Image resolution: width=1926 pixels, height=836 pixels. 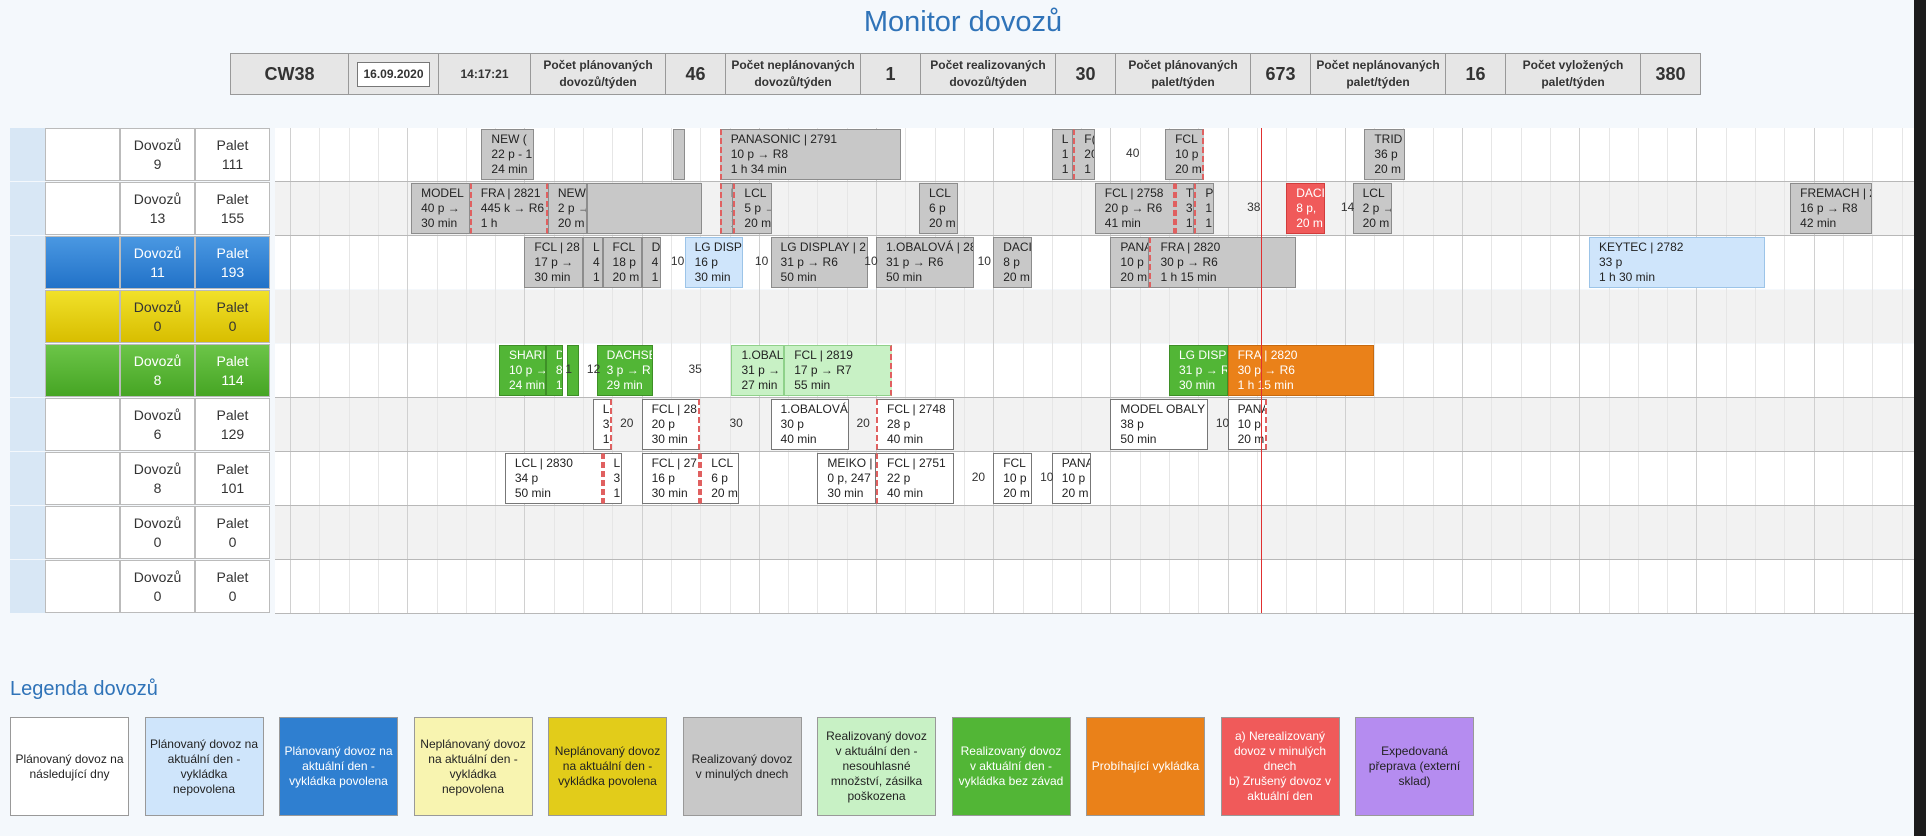 I want to click on import-block: F(201, so click(x=1084, y=154).